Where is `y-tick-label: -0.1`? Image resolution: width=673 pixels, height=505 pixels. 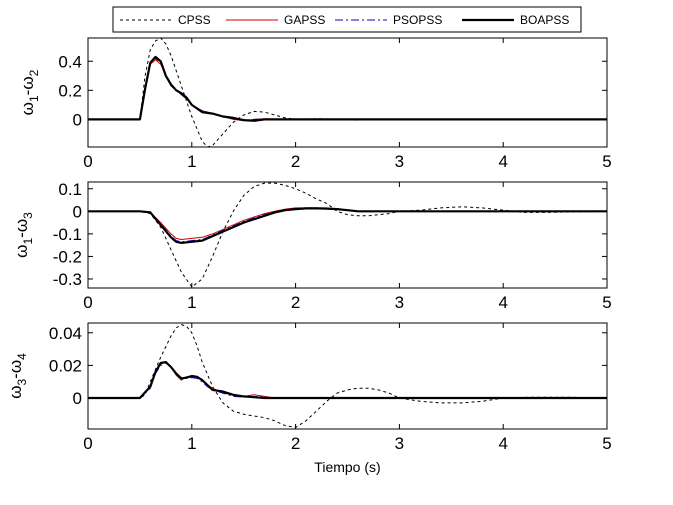
y-tick-label: -0.1 is located at coordinates (67, 234).